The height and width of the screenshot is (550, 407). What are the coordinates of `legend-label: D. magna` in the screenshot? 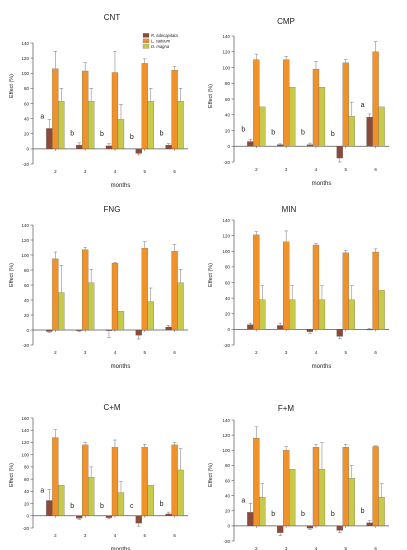 It's located at (160, 46).